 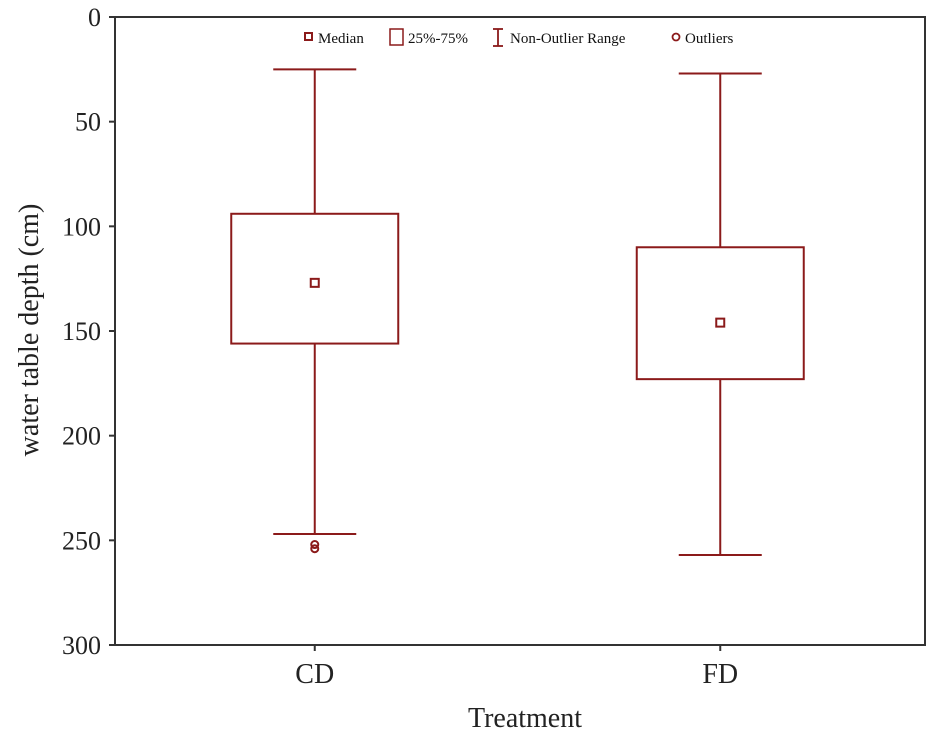 What do you see at coordinates (81, 331) in the screenshot?
I see `y-tick-label: 150` at bounding box center [81, 331].